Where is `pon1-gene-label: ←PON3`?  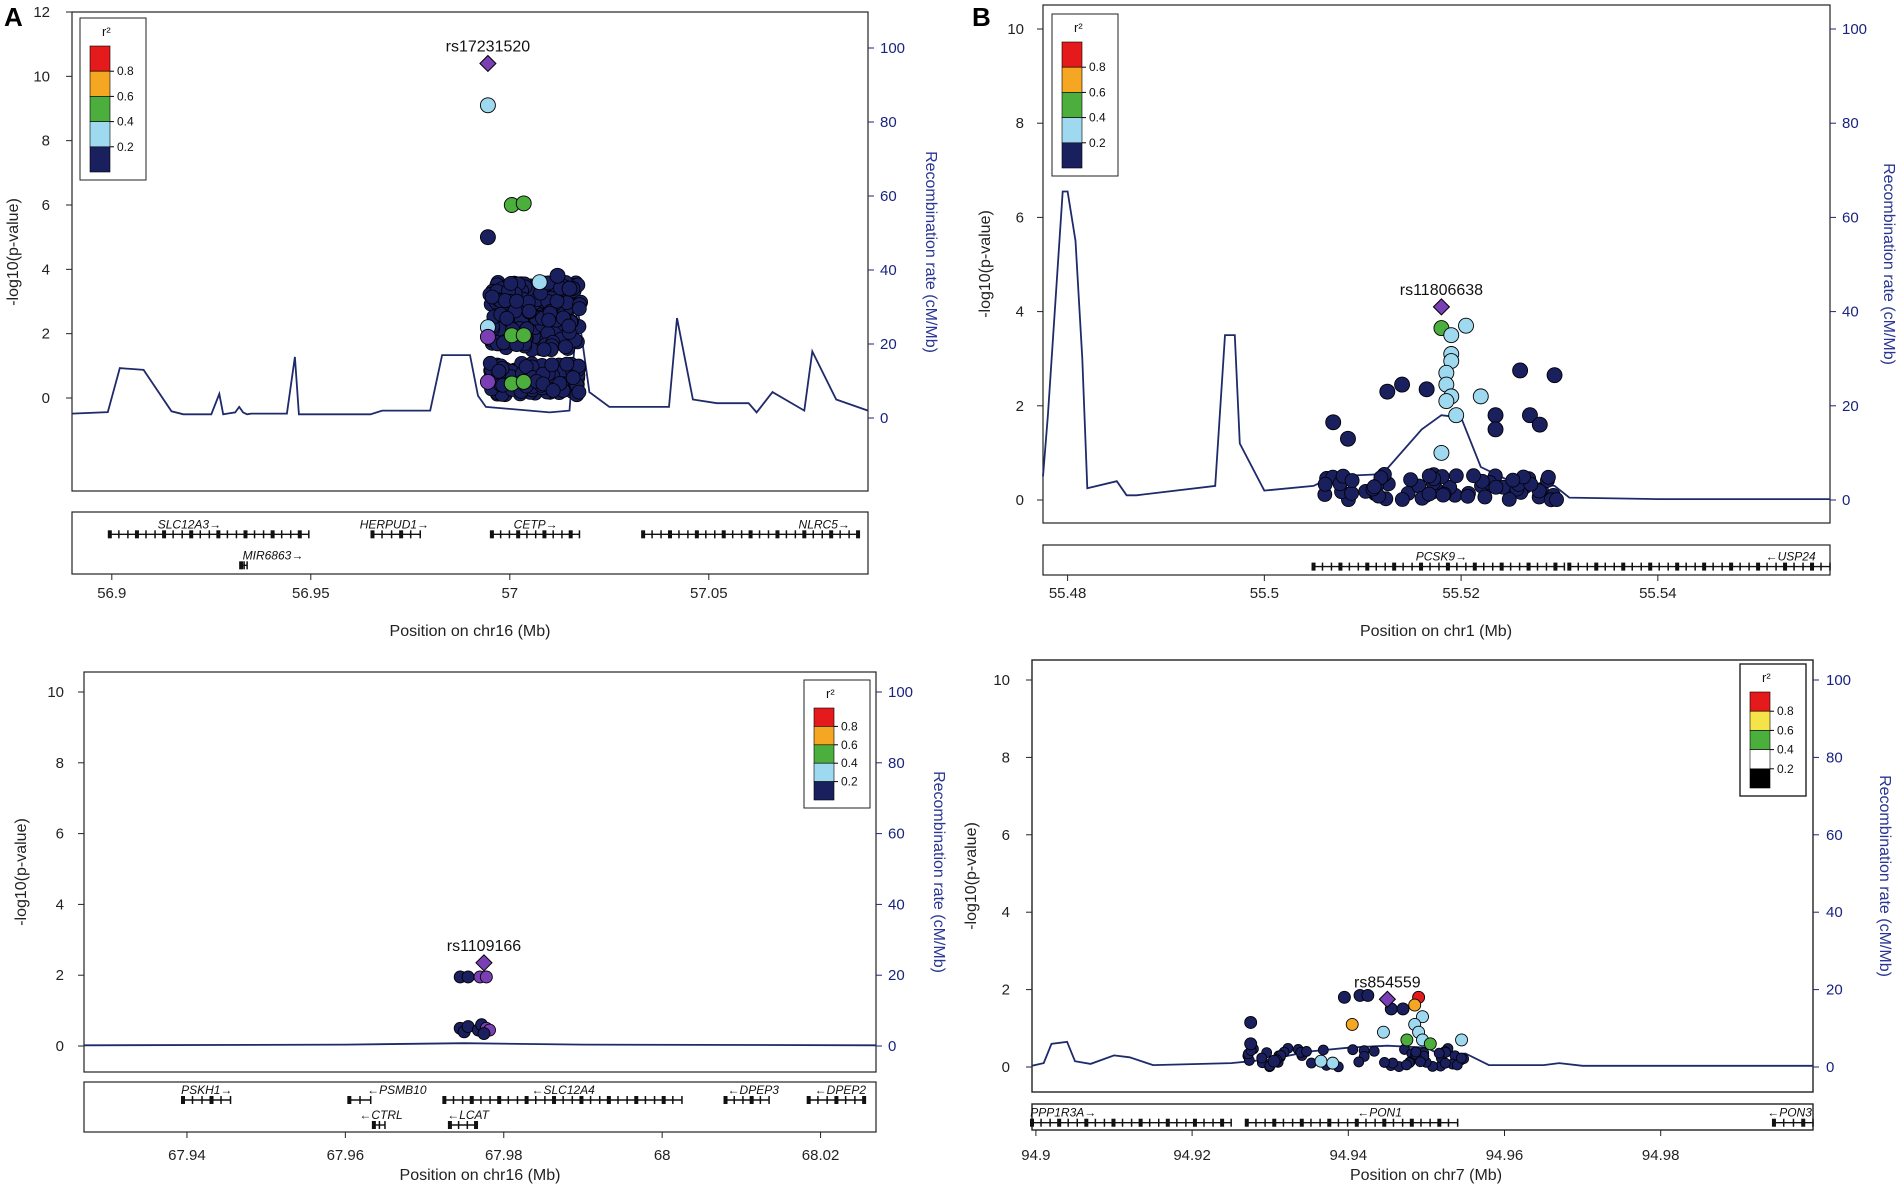
pon1-gene-label: ←PON3 is located at coordinates (1789, 1113).